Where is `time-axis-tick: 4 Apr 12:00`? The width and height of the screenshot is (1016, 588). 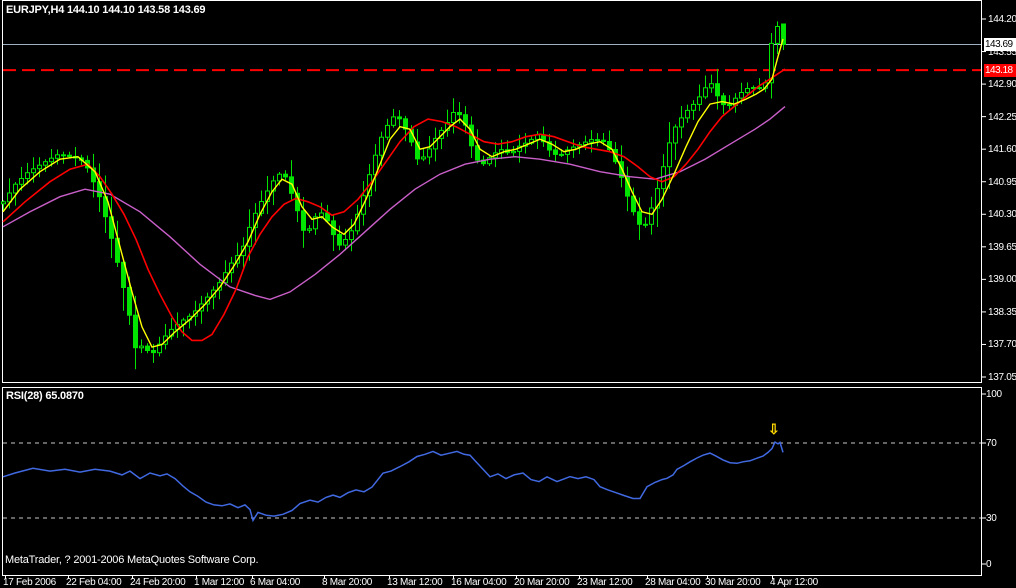 time-axis-tick: 4 Apr 12:00 is located at coordinates (794, 582).